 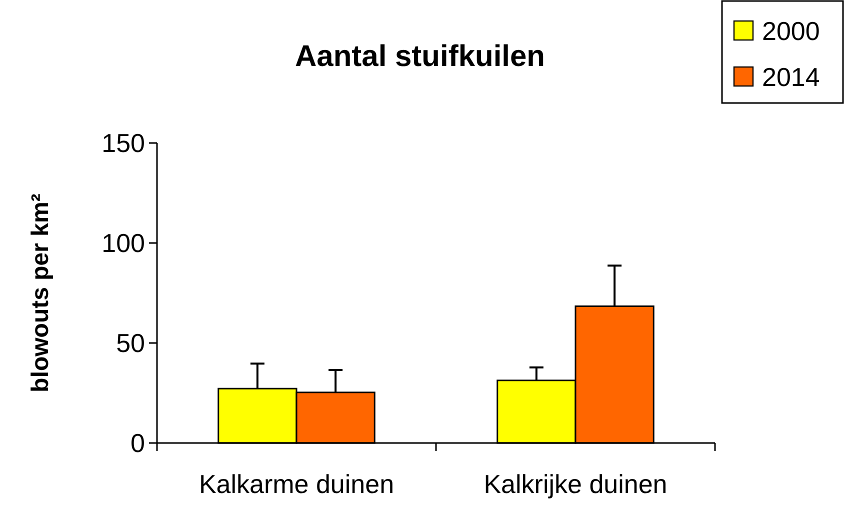 I want to click on y-tick-label: 0, so click(x=137, y=443).